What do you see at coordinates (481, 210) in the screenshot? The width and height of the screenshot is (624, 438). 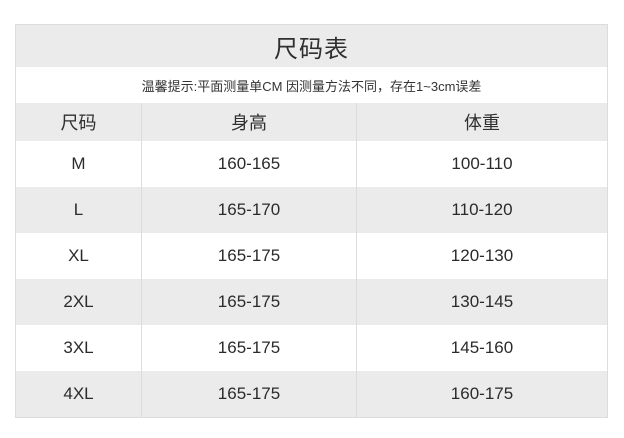 I see `cell-weight: 110-120` at bounding box center [481, 210].